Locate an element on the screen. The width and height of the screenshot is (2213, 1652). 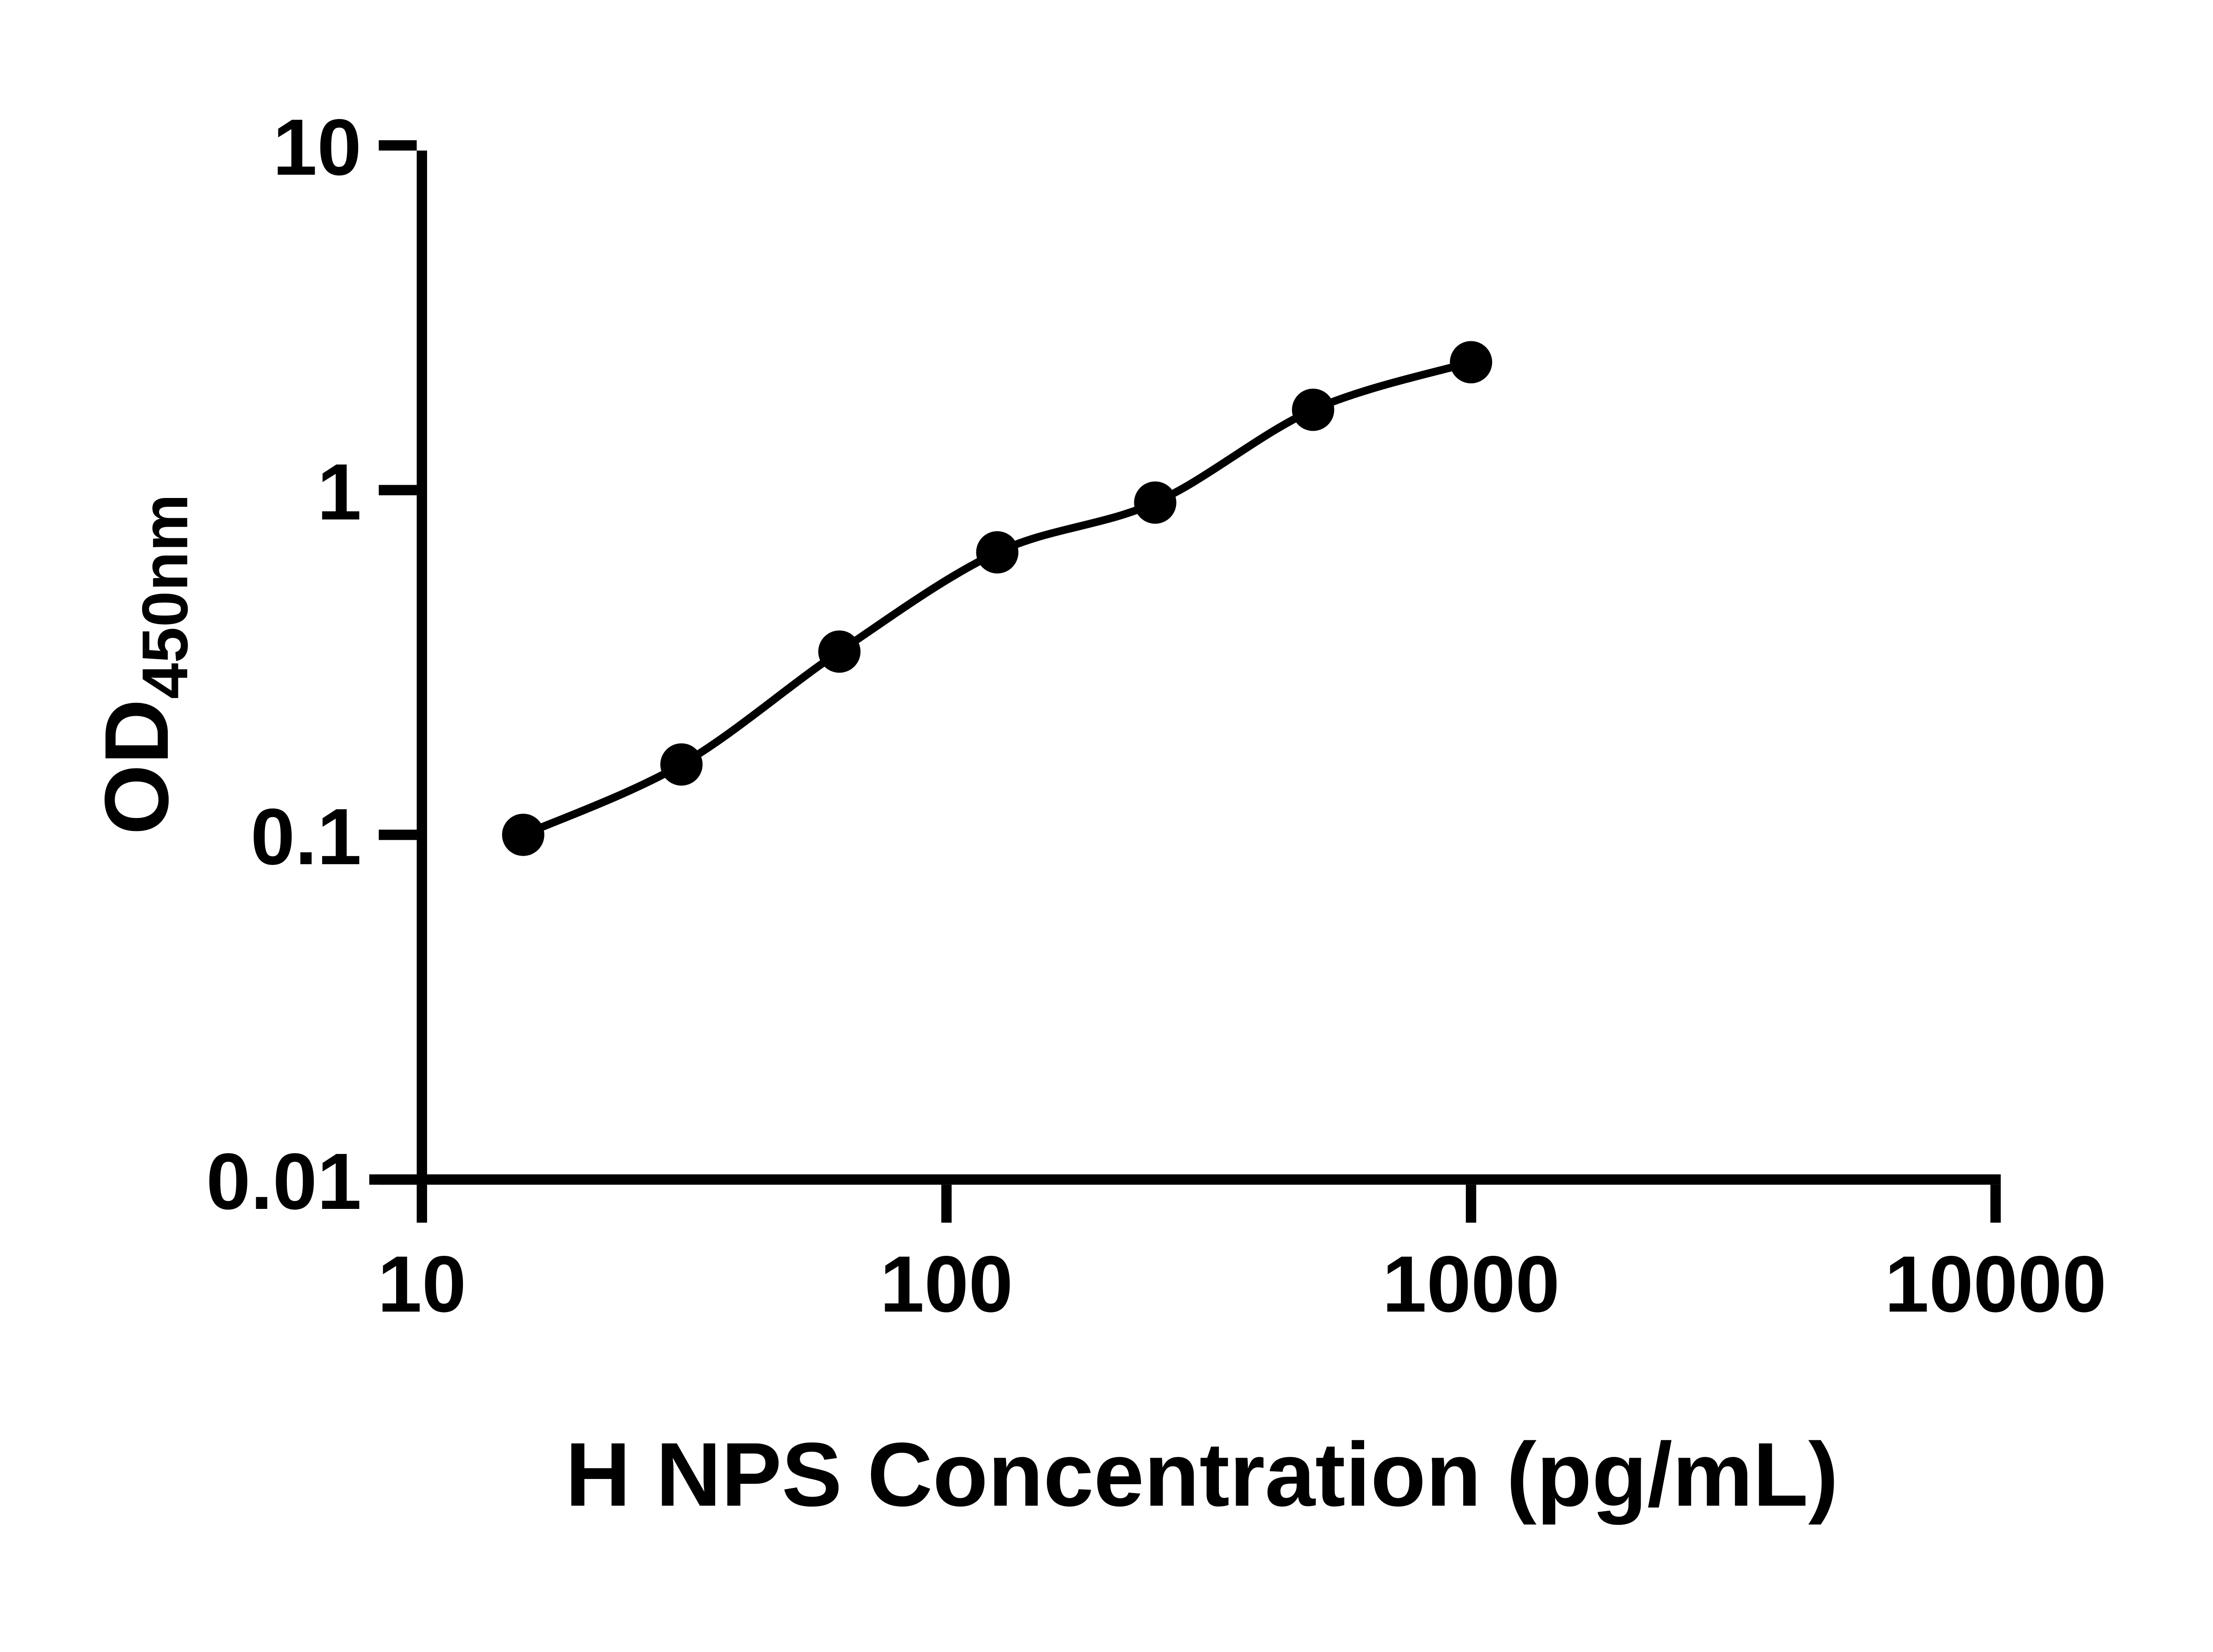
y-tick-label: 10 is located at coordinates (317, 147).